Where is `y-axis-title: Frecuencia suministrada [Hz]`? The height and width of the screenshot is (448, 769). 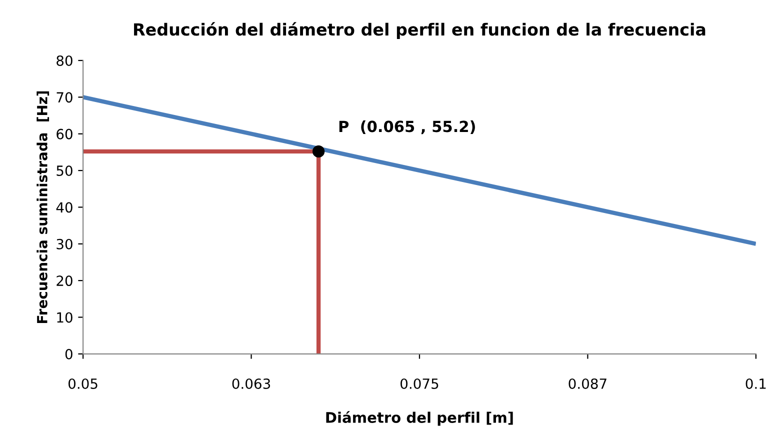
y-axis-title: Frecuencia suministrada [Hz] is located at coordinates (43, 207).